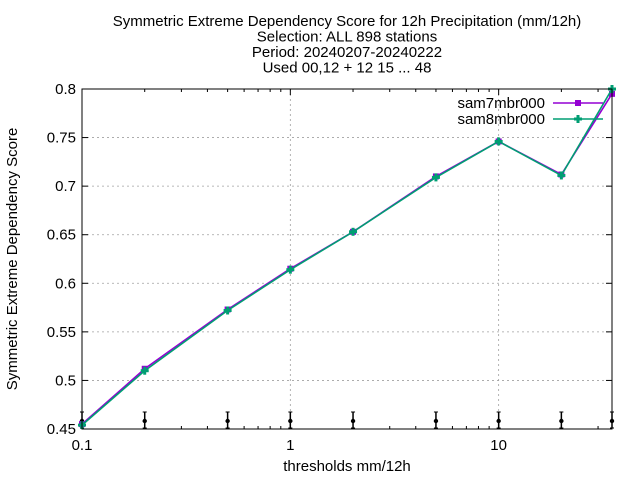 The height and width of the screenshot is (480, 640). Describe the element at coordinates (12, 259) in the screenshot. I see `y-axis-label: Symmetric Extreme Dependency Score` at that location.